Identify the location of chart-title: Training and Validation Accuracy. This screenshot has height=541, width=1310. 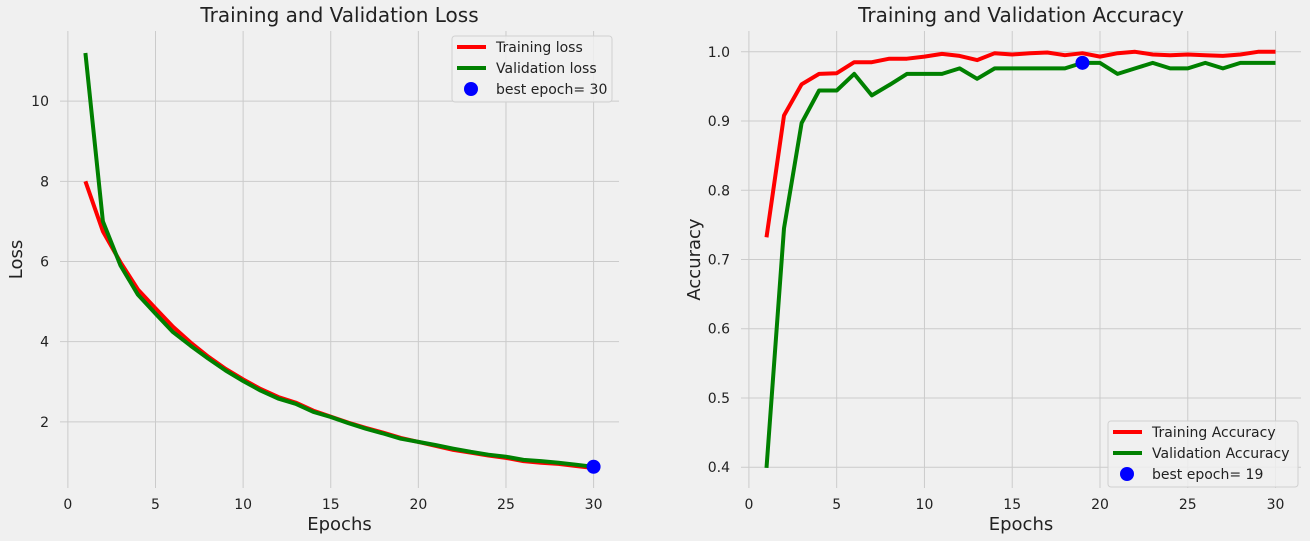
(1020, 15).